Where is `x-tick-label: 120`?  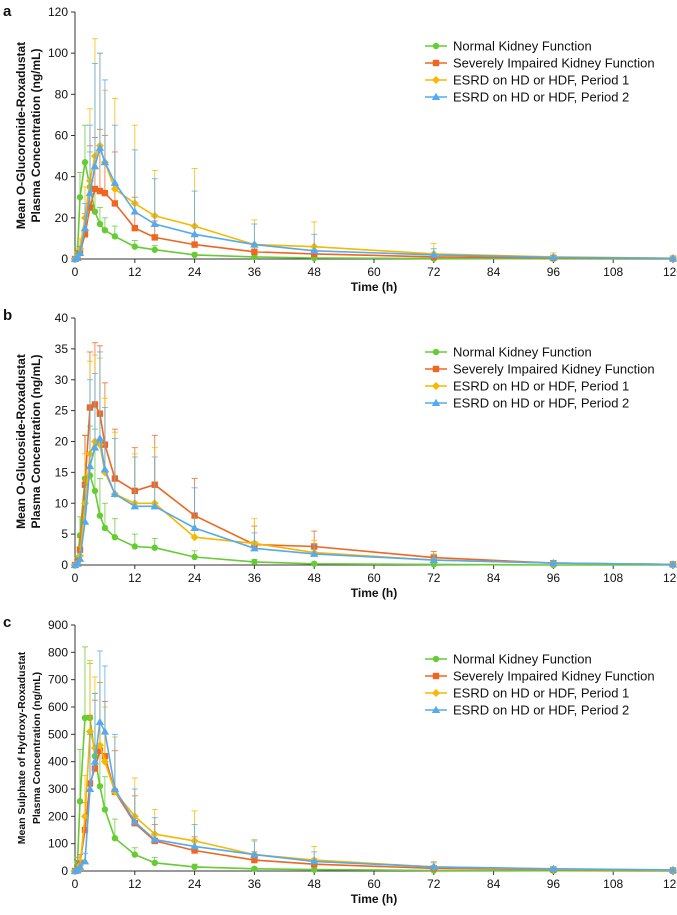 x-tick-label: 120 is located at coordinates (670, 884).